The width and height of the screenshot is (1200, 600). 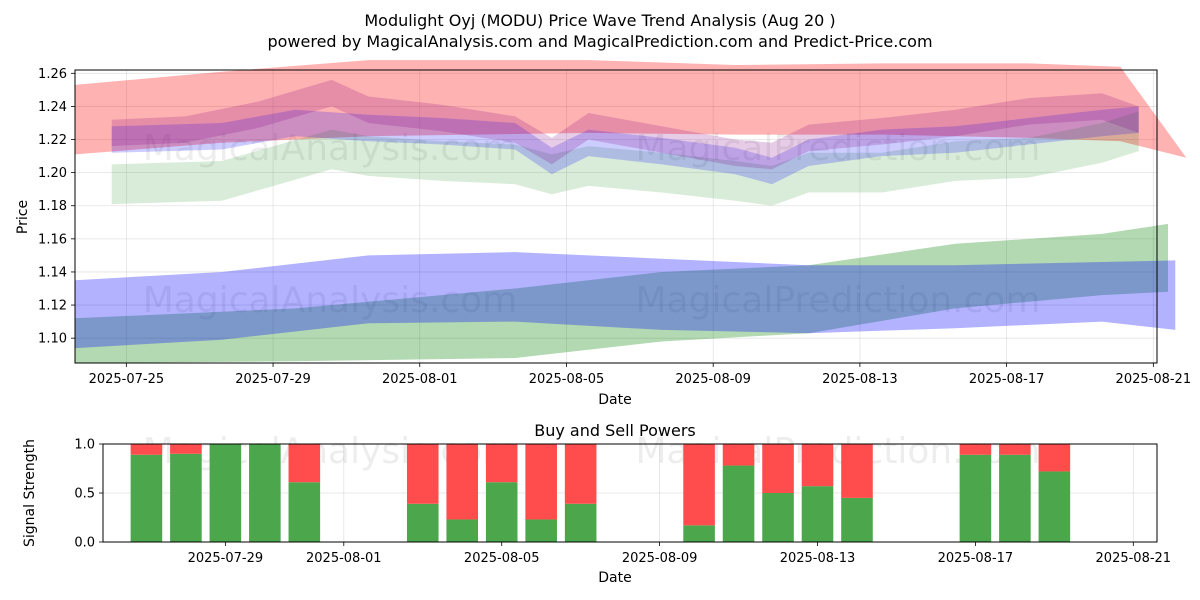 What do you see at coordinates (23, 217) in the screenshot?
I see `price-y-axis-label: Price` at bounding box center [23, 217].